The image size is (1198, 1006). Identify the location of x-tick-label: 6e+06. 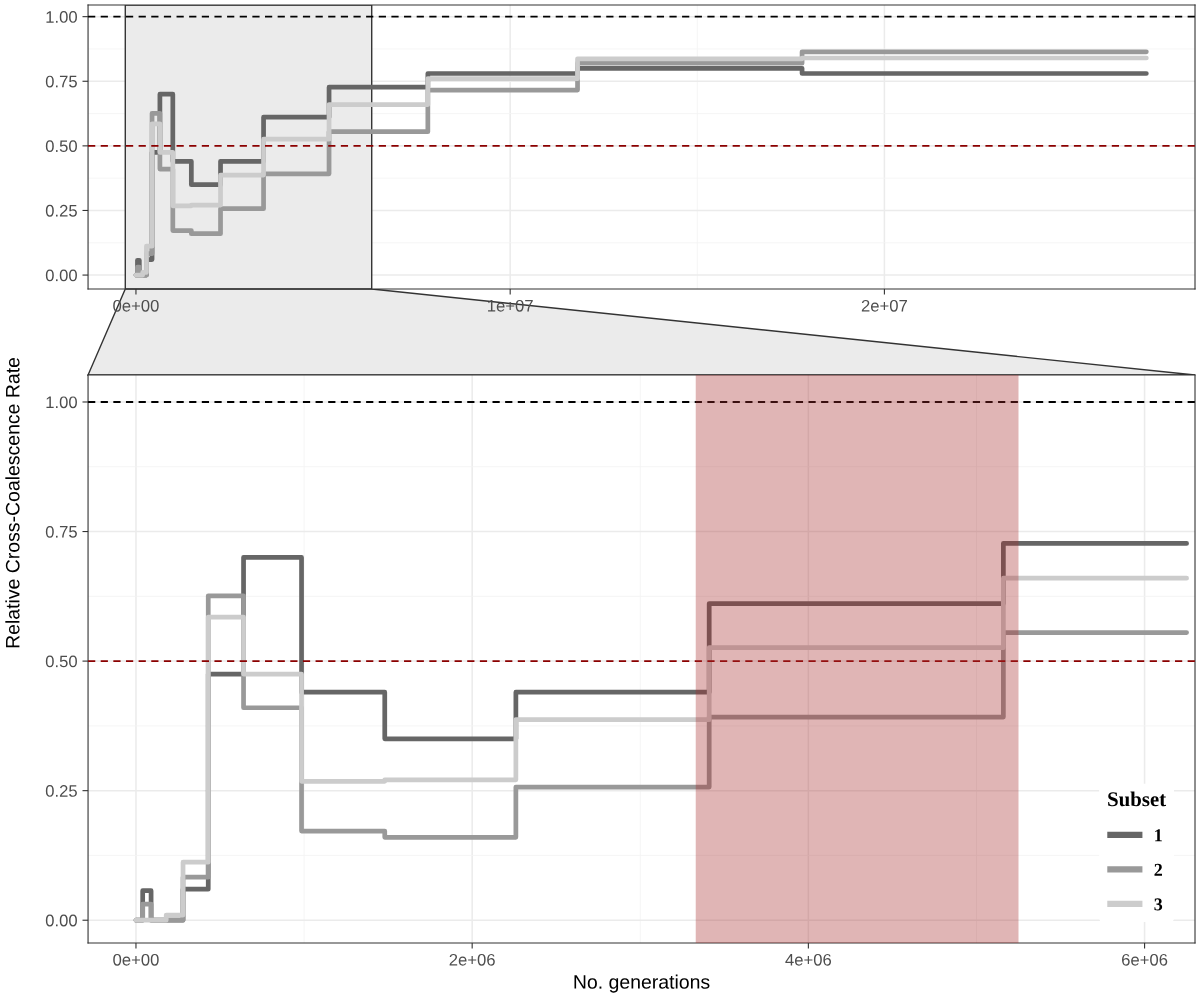
(1145, 959).